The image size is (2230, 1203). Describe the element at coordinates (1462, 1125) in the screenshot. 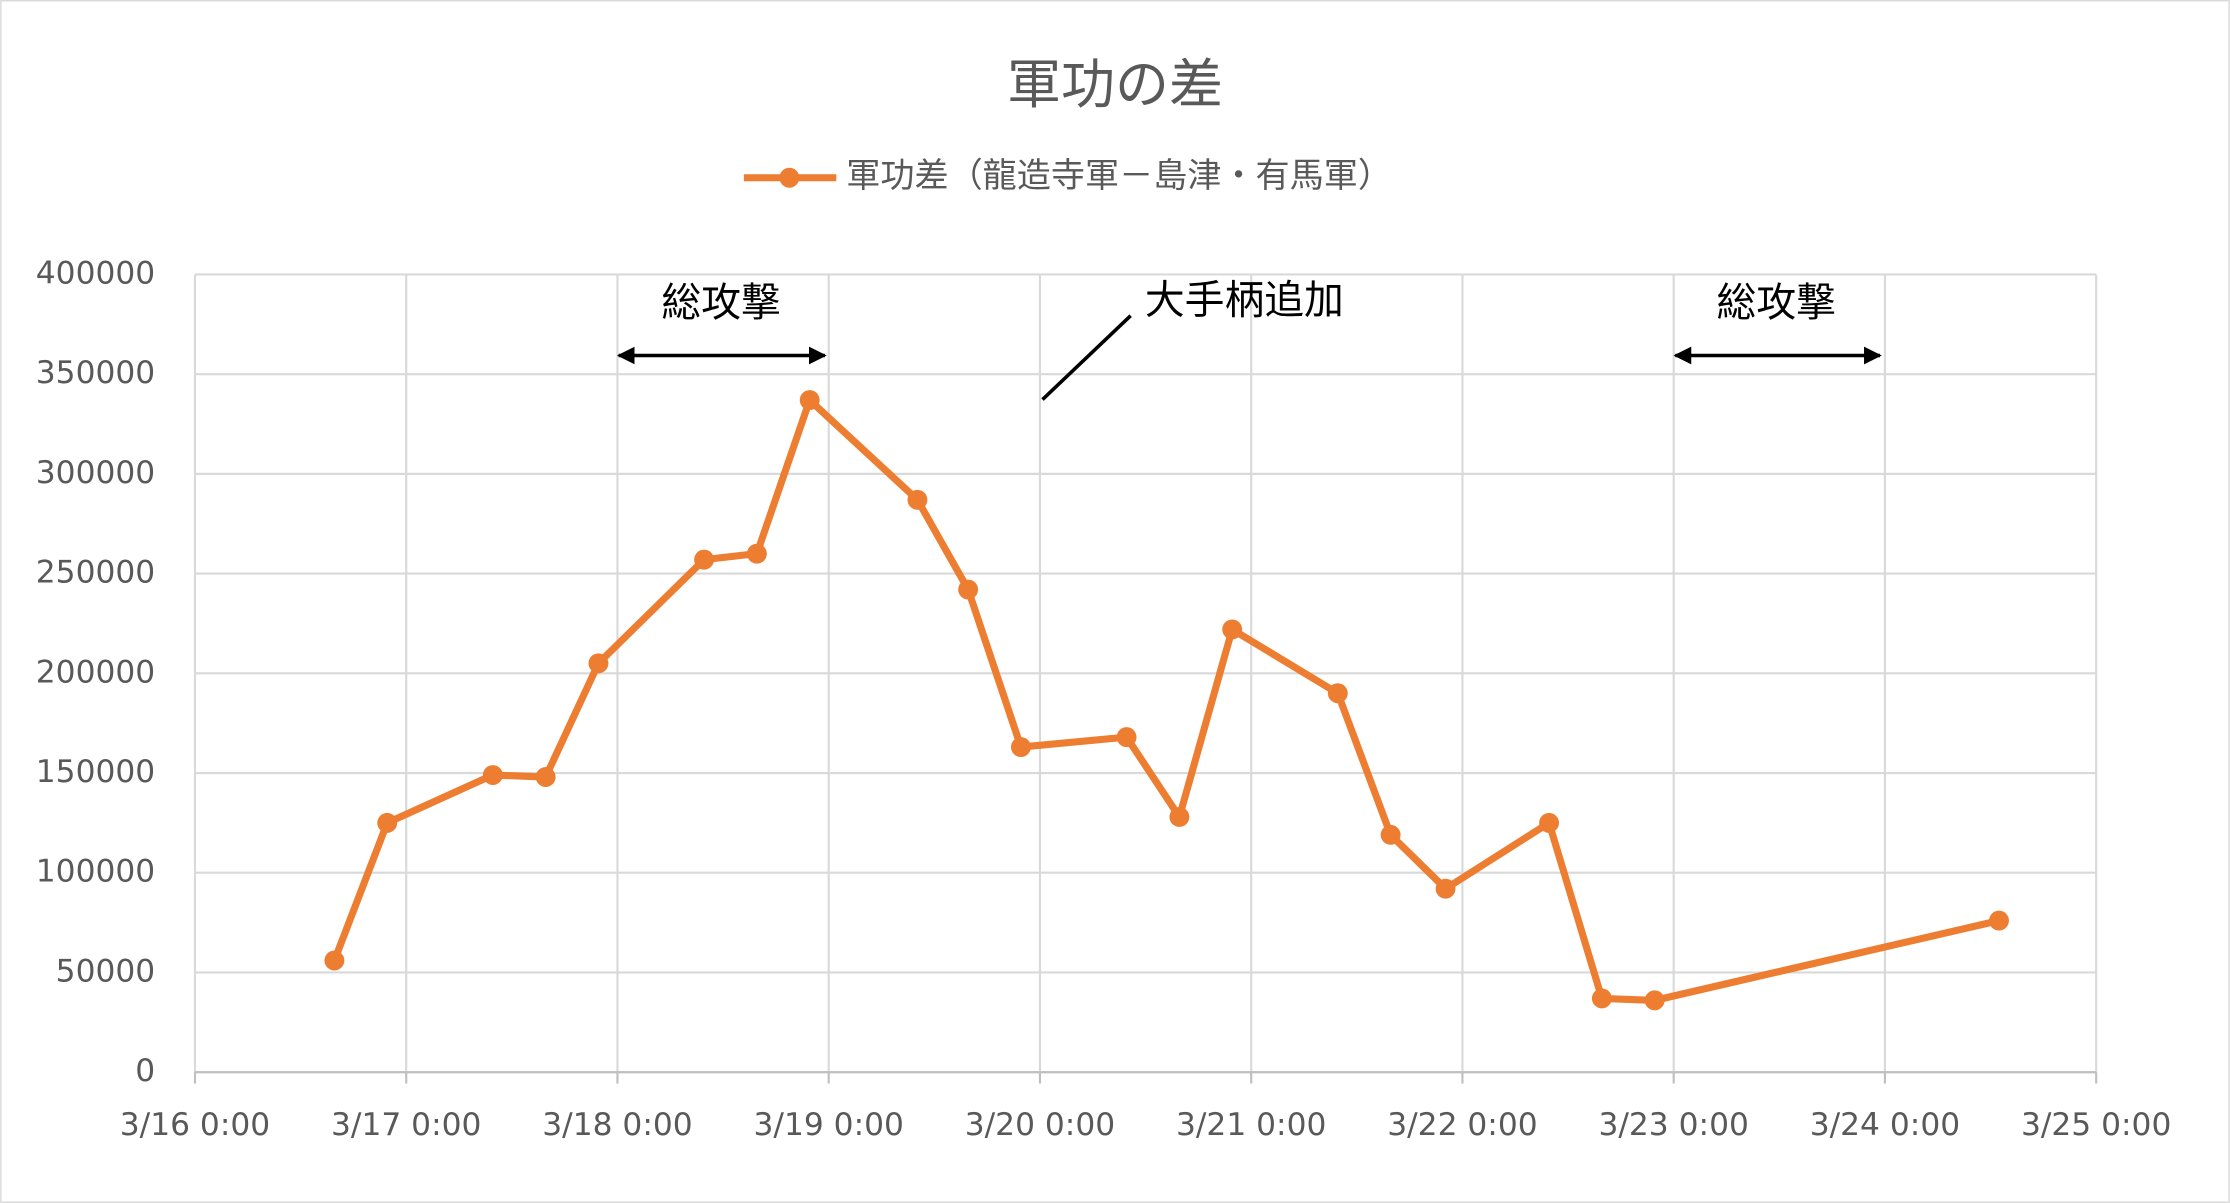

I see `x-tick-label: 3/22 0:00` at that location.